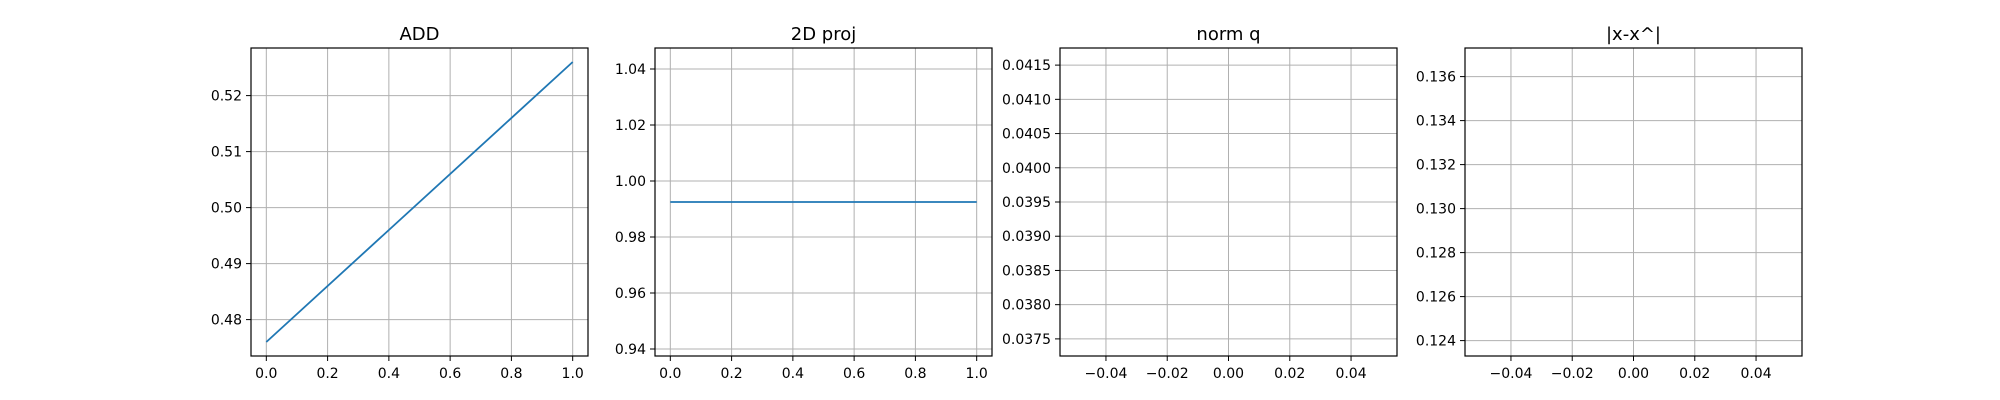 The width and height of the screenshot is (2000, 400). Describe the element at coordinates (226, 97) in the screenshot. I see `y-tick-label: 0.52` at that location.